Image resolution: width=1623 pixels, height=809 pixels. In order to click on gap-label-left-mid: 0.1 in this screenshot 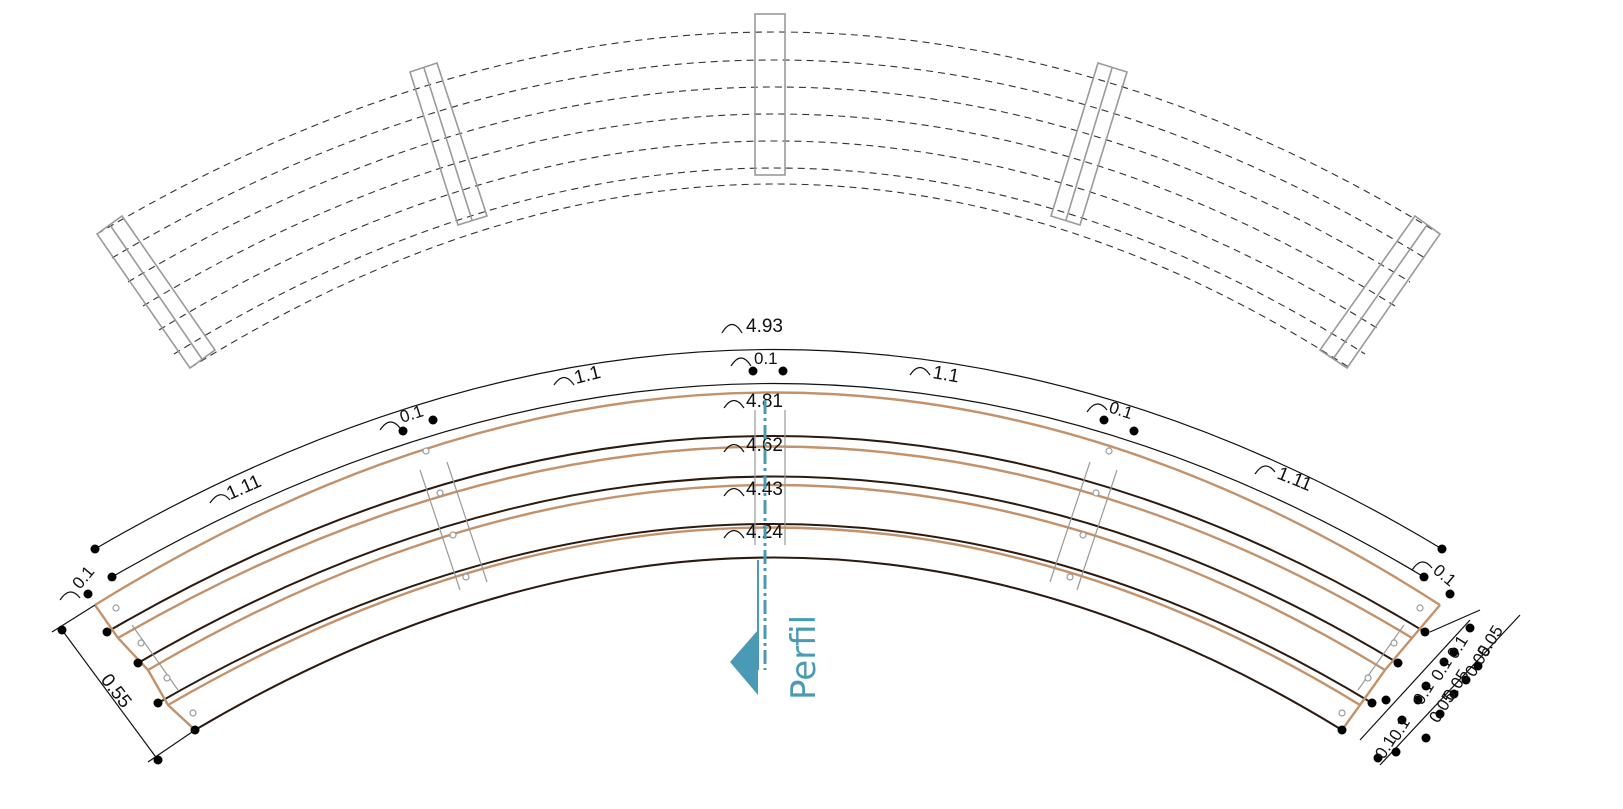, I will do `click(411, 413)`.